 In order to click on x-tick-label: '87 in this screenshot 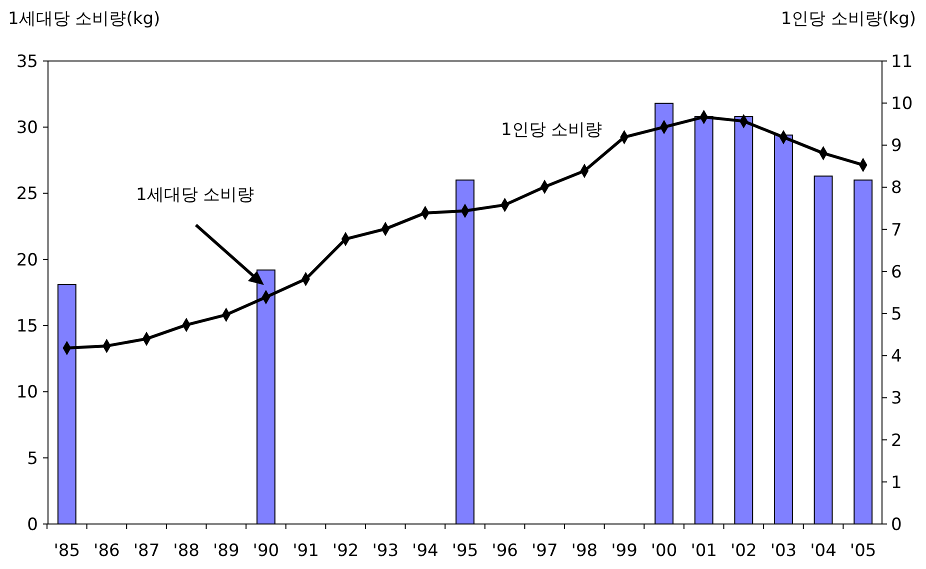, I will do `click(146, 551)`.